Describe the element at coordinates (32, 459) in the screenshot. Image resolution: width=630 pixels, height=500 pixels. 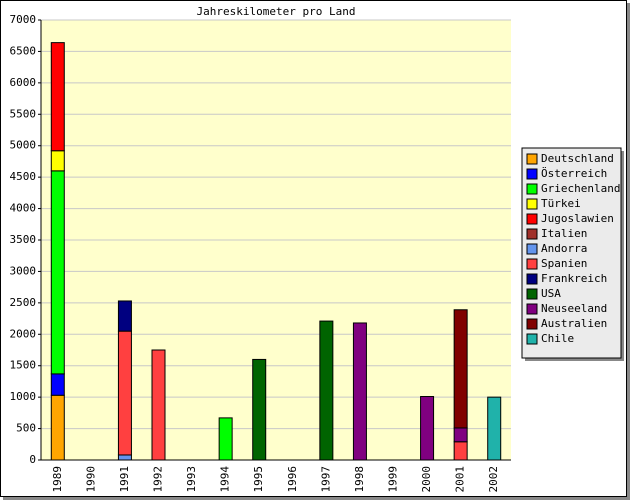
I see `y-tick-label: 0` at that location.